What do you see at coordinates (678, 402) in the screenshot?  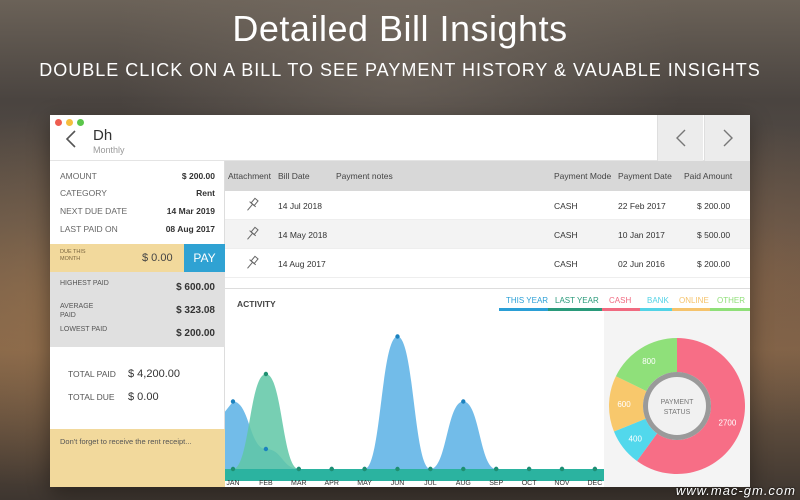 I see `donut-center-label: PAYMENT` at bounding box center [678, 402].